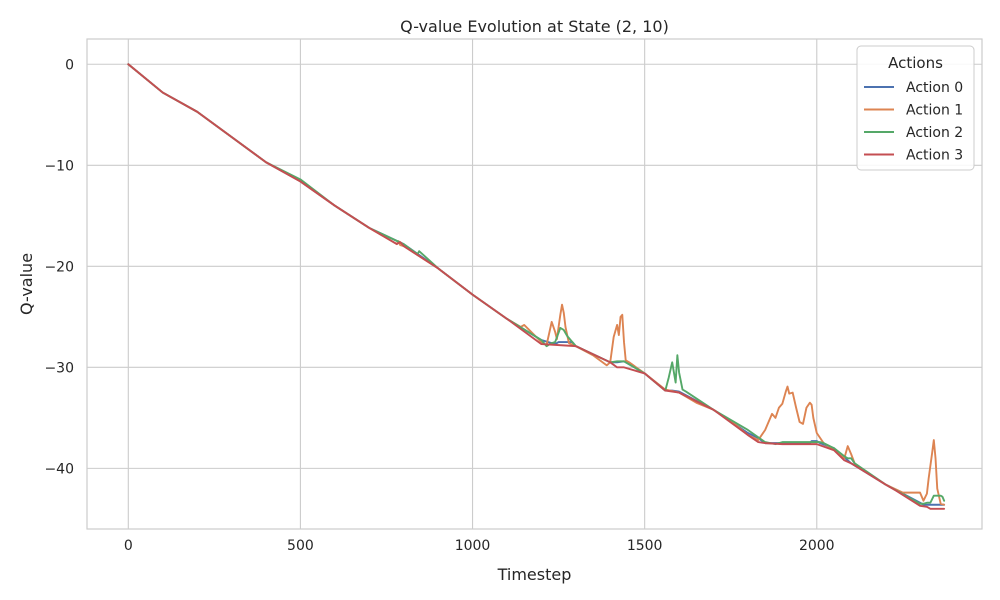 The image size is (1000, 600). I want to click on legend-title: Actions, so click(915, 63).